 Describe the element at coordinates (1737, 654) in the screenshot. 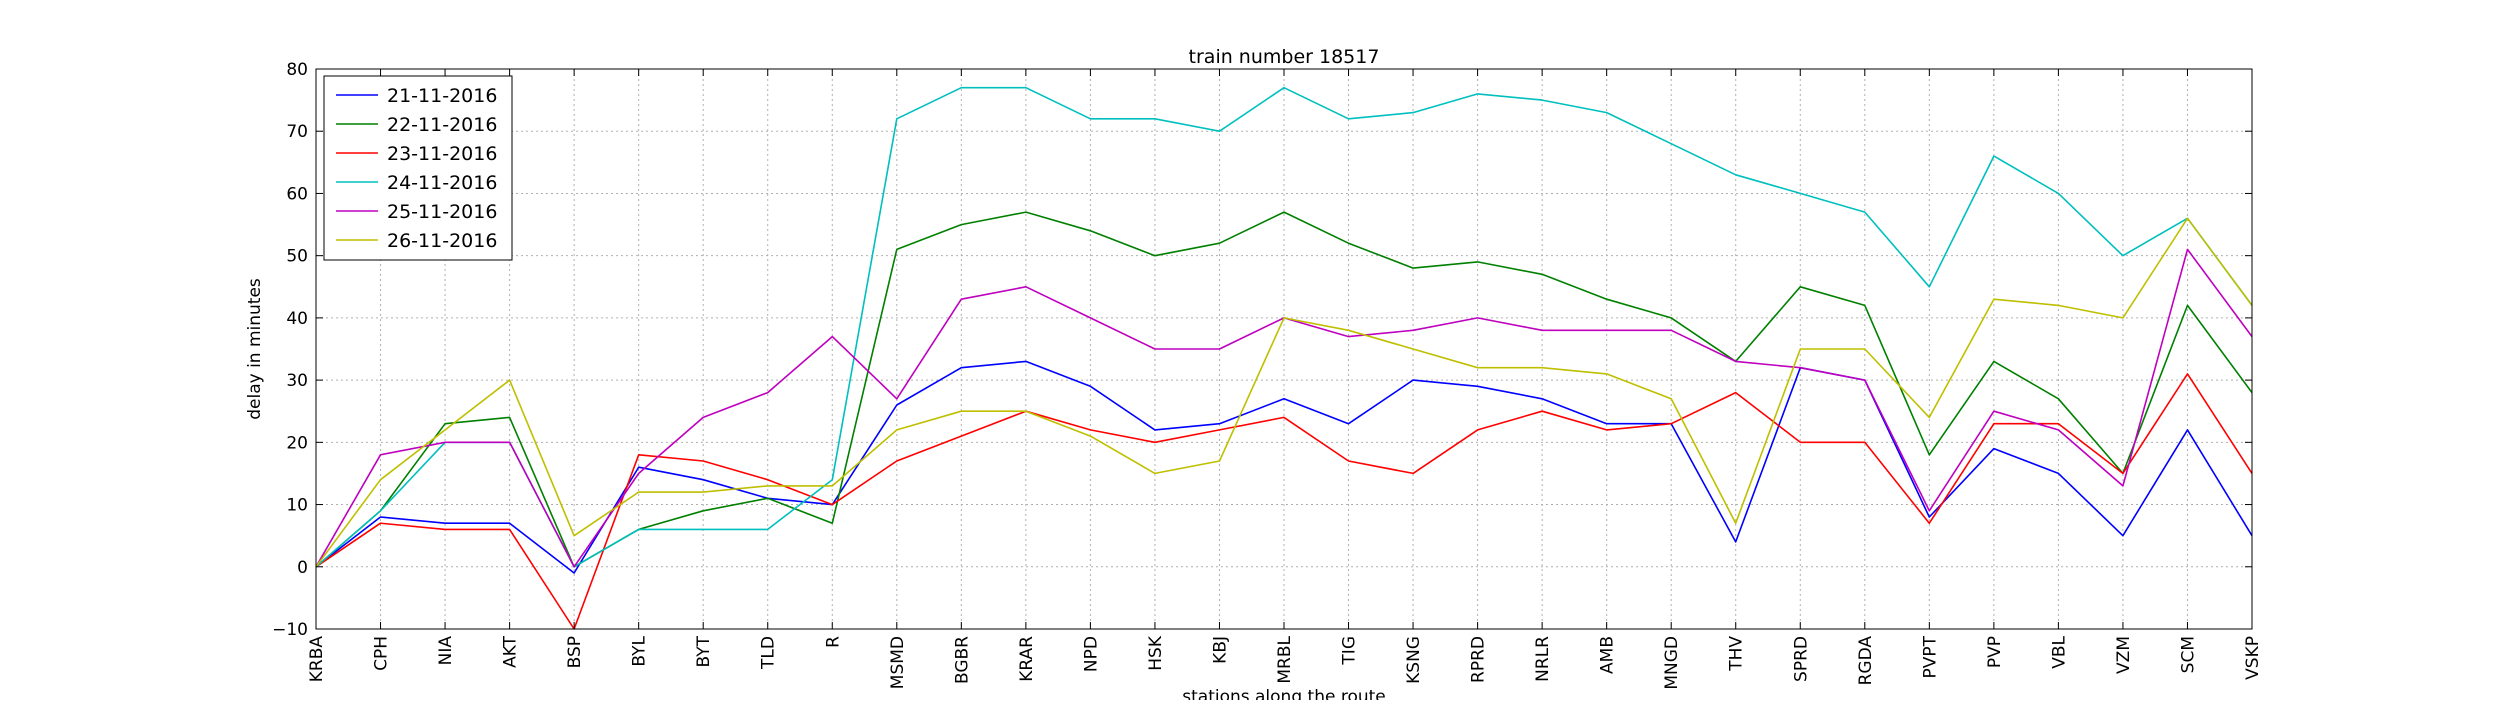

I see `x-tick-label: THV` at that location.